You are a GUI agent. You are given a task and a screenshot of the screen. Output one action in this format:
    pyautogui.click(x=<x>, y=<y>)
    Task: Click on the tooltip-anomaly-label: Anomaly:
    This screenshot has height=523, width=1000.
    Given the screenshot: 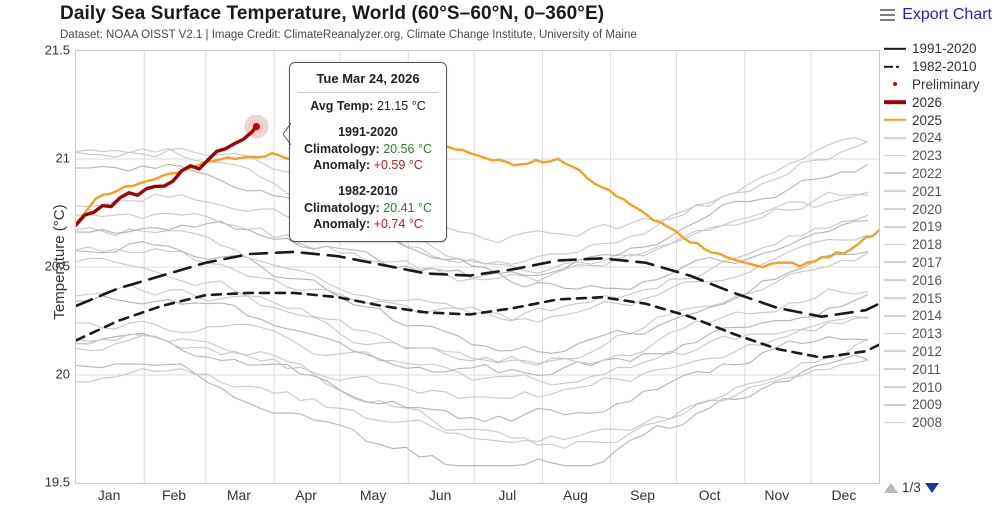 What is the action you would take?
    pyautogui.click(x=342, y=165)
    